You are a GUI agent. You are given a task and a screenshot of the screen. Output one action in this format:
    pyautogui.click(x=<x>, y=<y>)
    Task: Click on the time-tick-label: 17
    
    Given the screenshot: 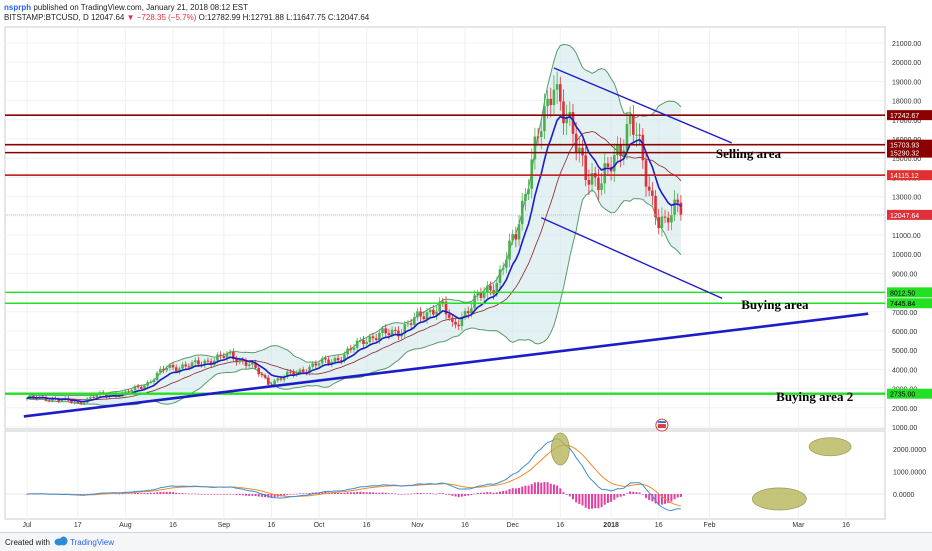 What is the action you would take?
    pyautogui.click(x=78, y=525)
    